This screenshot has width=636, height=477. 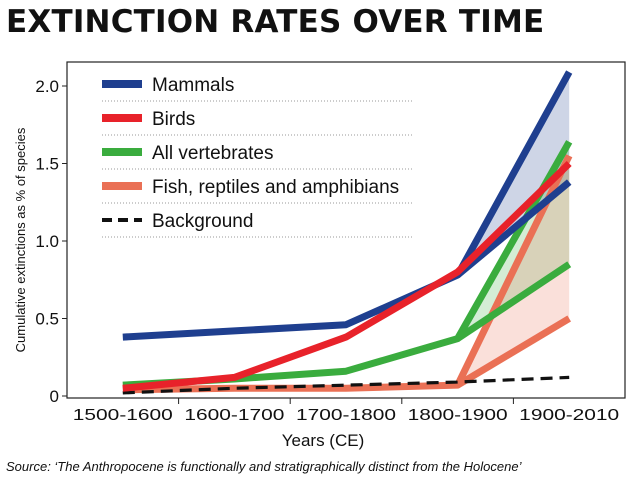 I want to click on legend-label: Mammals, so click(x=193, y=85).